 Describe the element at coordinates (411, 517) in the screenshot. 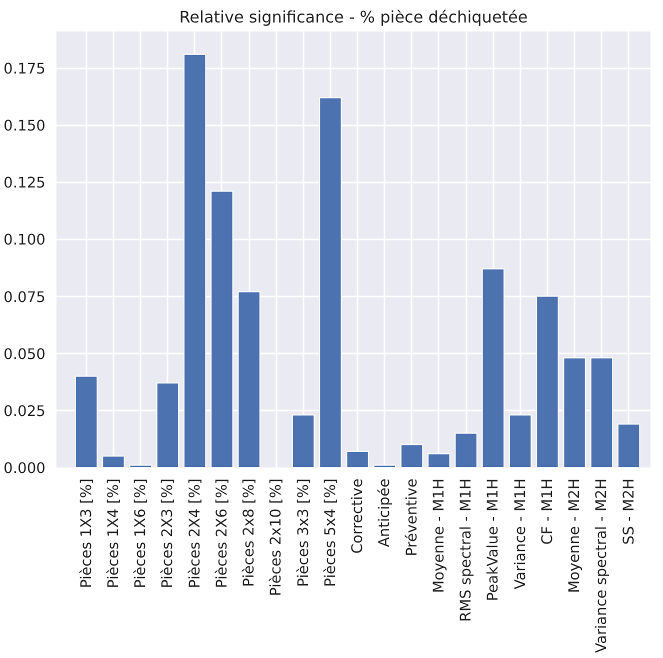

I see `x-tick-label: Préventive` at that location.